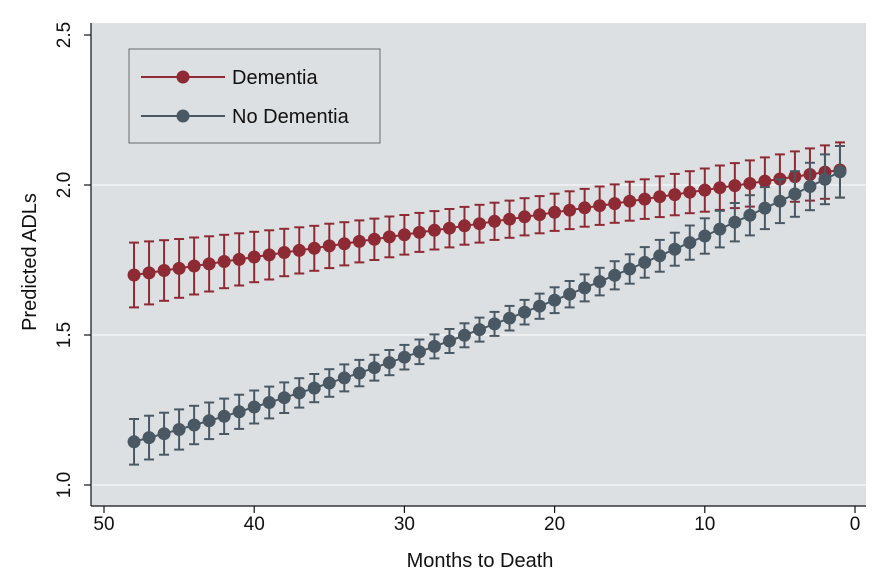 This screenshot has width=887, height=588. Describe the element at coordinates (476, 520) in the screenshot. I see `x-axis-ticks: 50 40 30 20 10 0` at that location.